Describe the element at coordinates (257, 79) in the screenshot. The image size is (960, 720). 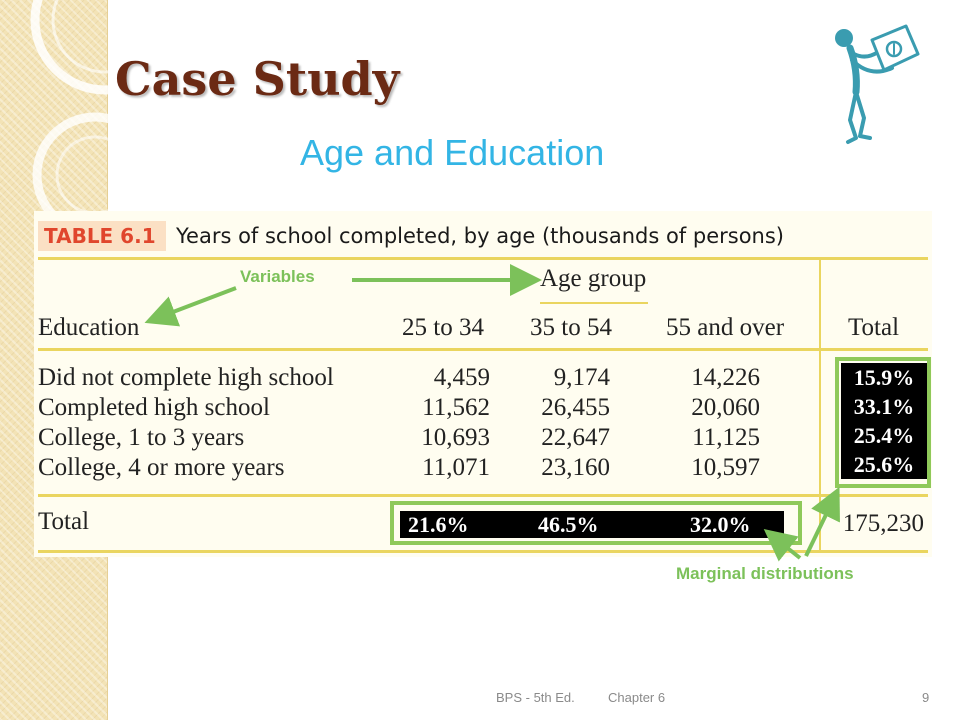
I see `slide-title: Case Study` at that location.